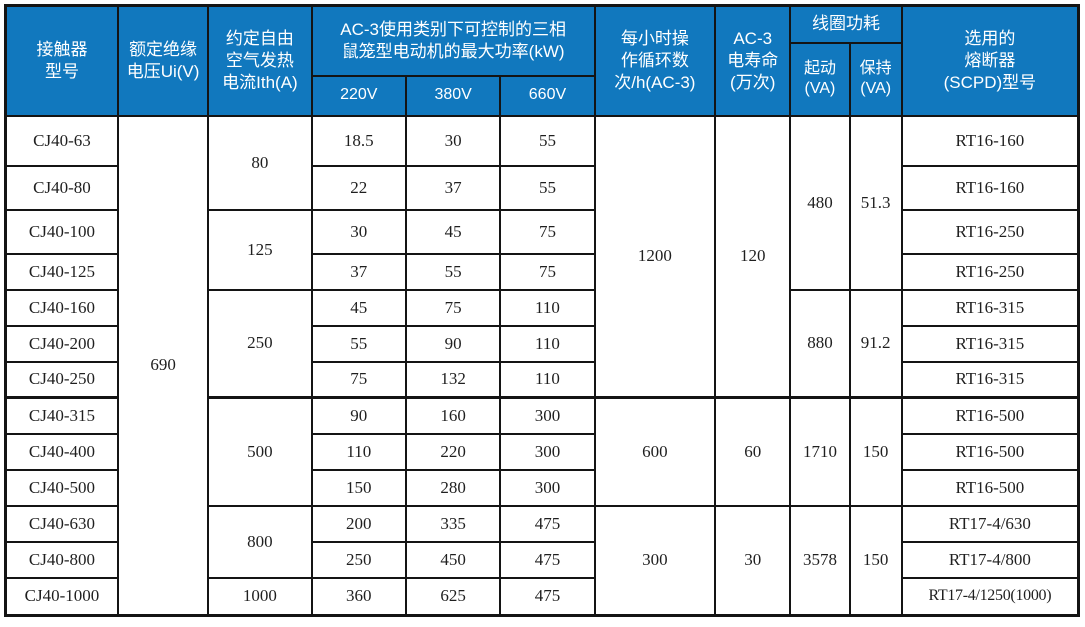  Describe the element at coordinates (61, 451) in the screenshot. I see `cell-model: CJ40-400` at that location.